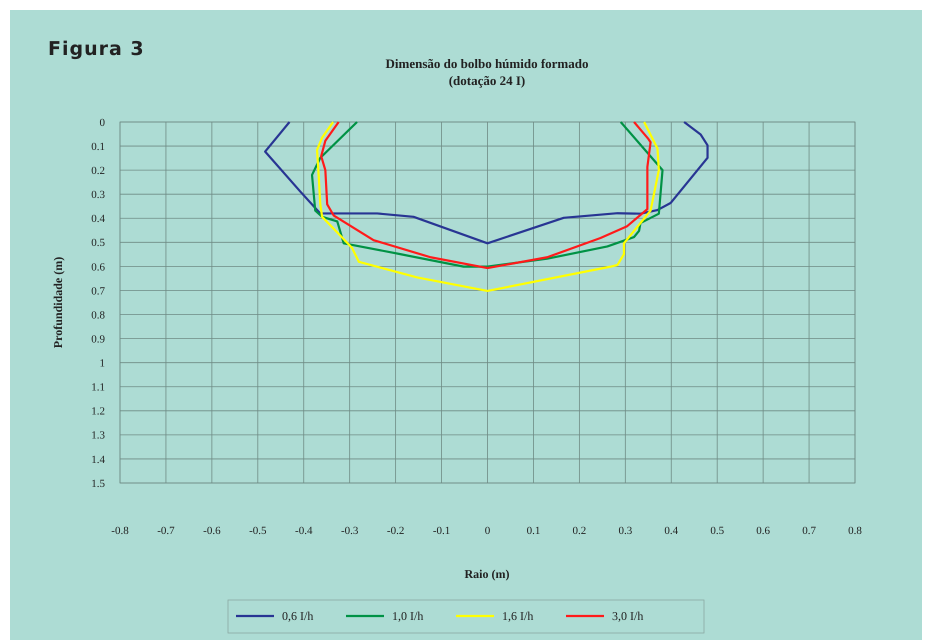 The height and width of the screenshot is (640, 933). What do you see at coordinates (98, 146) in the screenshot?
I see `y-tick-label: 0.1` at bounding box center [98, 146].